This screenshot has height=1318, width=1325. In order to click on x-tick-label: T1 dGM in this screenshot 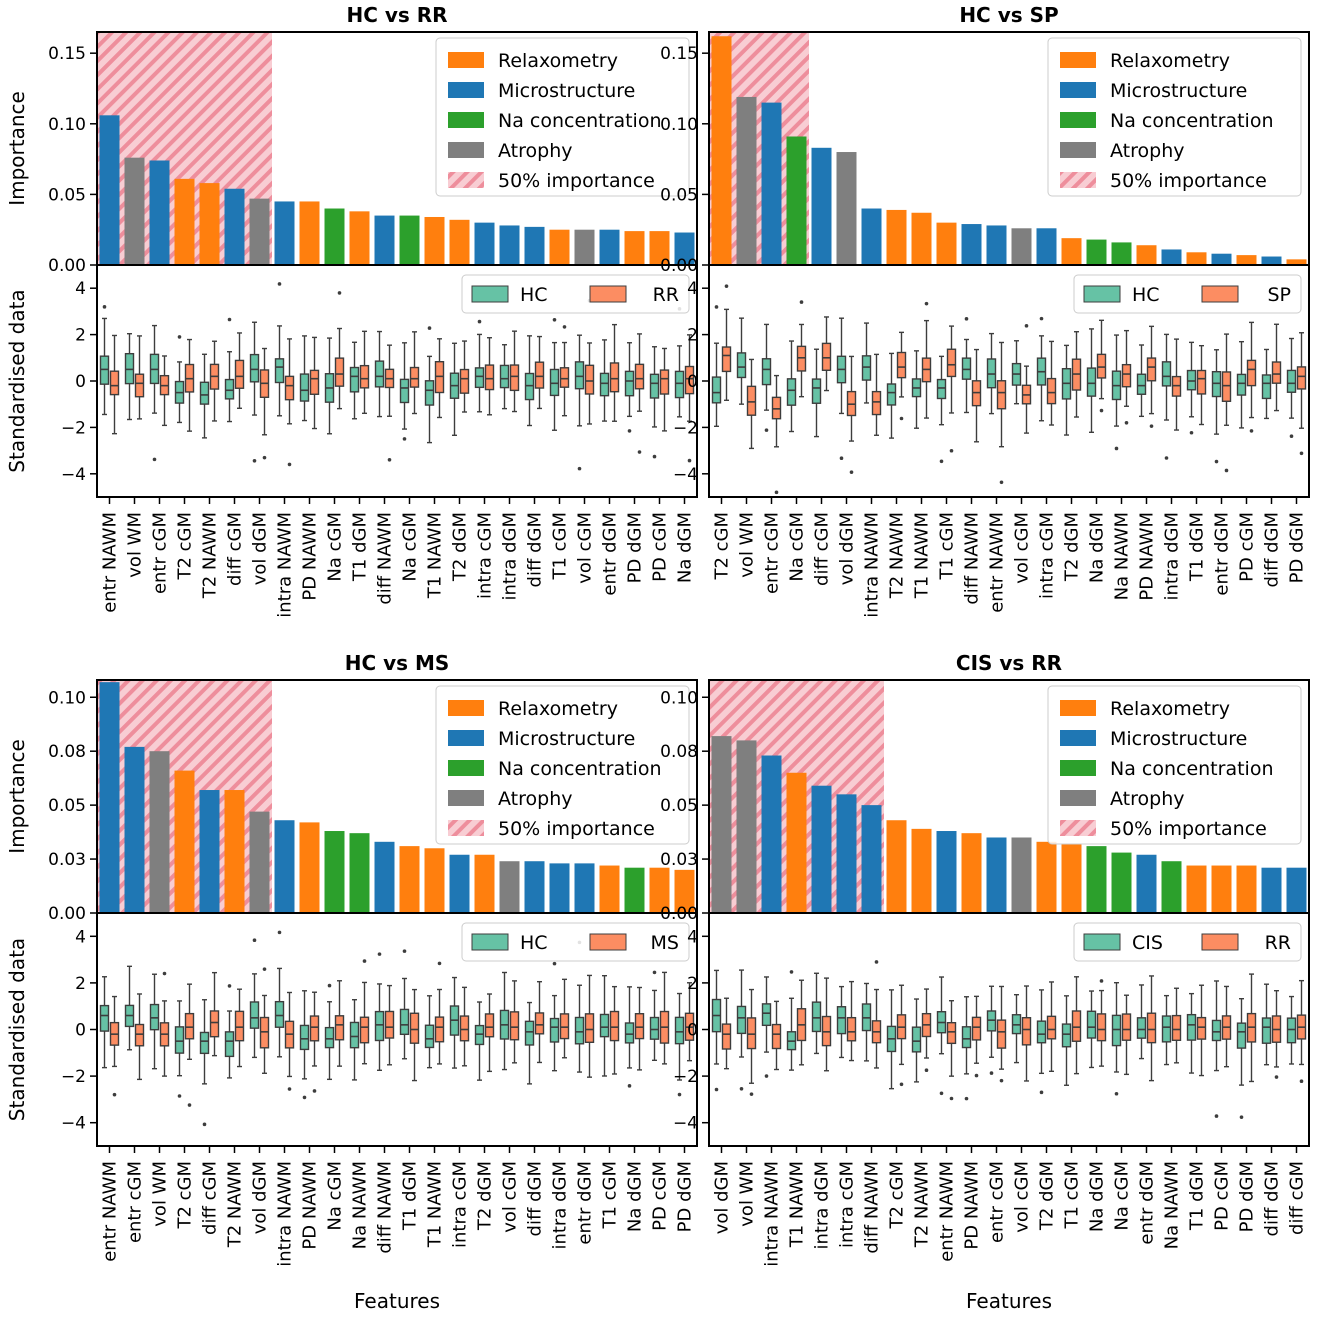, I will do `click(1197, 1196)`.